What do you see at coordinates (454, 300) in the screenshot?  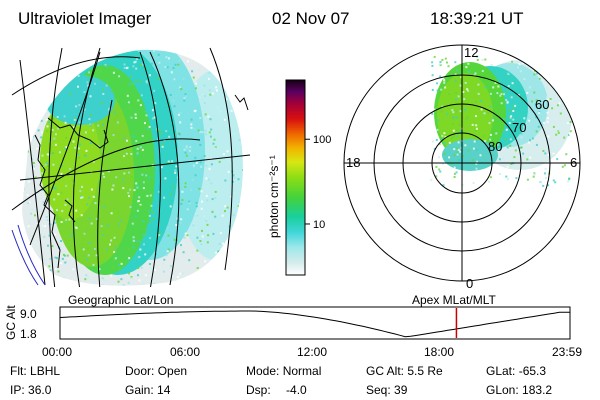 I see `polar-caption: Apex MLat/MLT` at bounding box center [454, 300].